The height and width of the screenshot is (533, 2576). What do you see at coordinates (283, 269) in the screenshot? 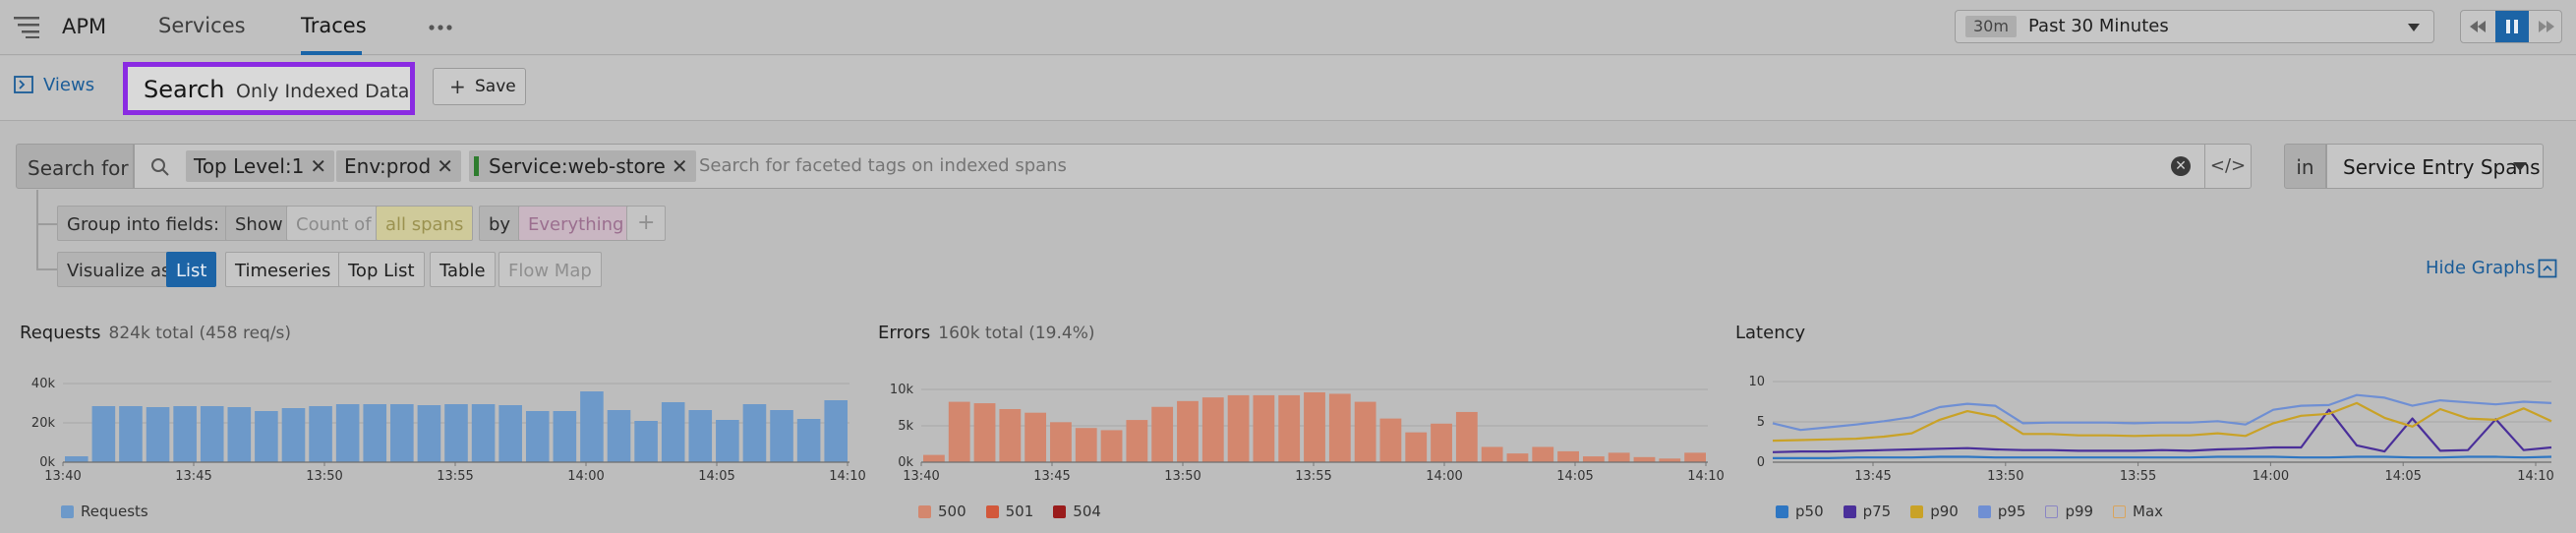
I see `viz-option-timeseries: Timeseries` at bounding box center [283, 269].